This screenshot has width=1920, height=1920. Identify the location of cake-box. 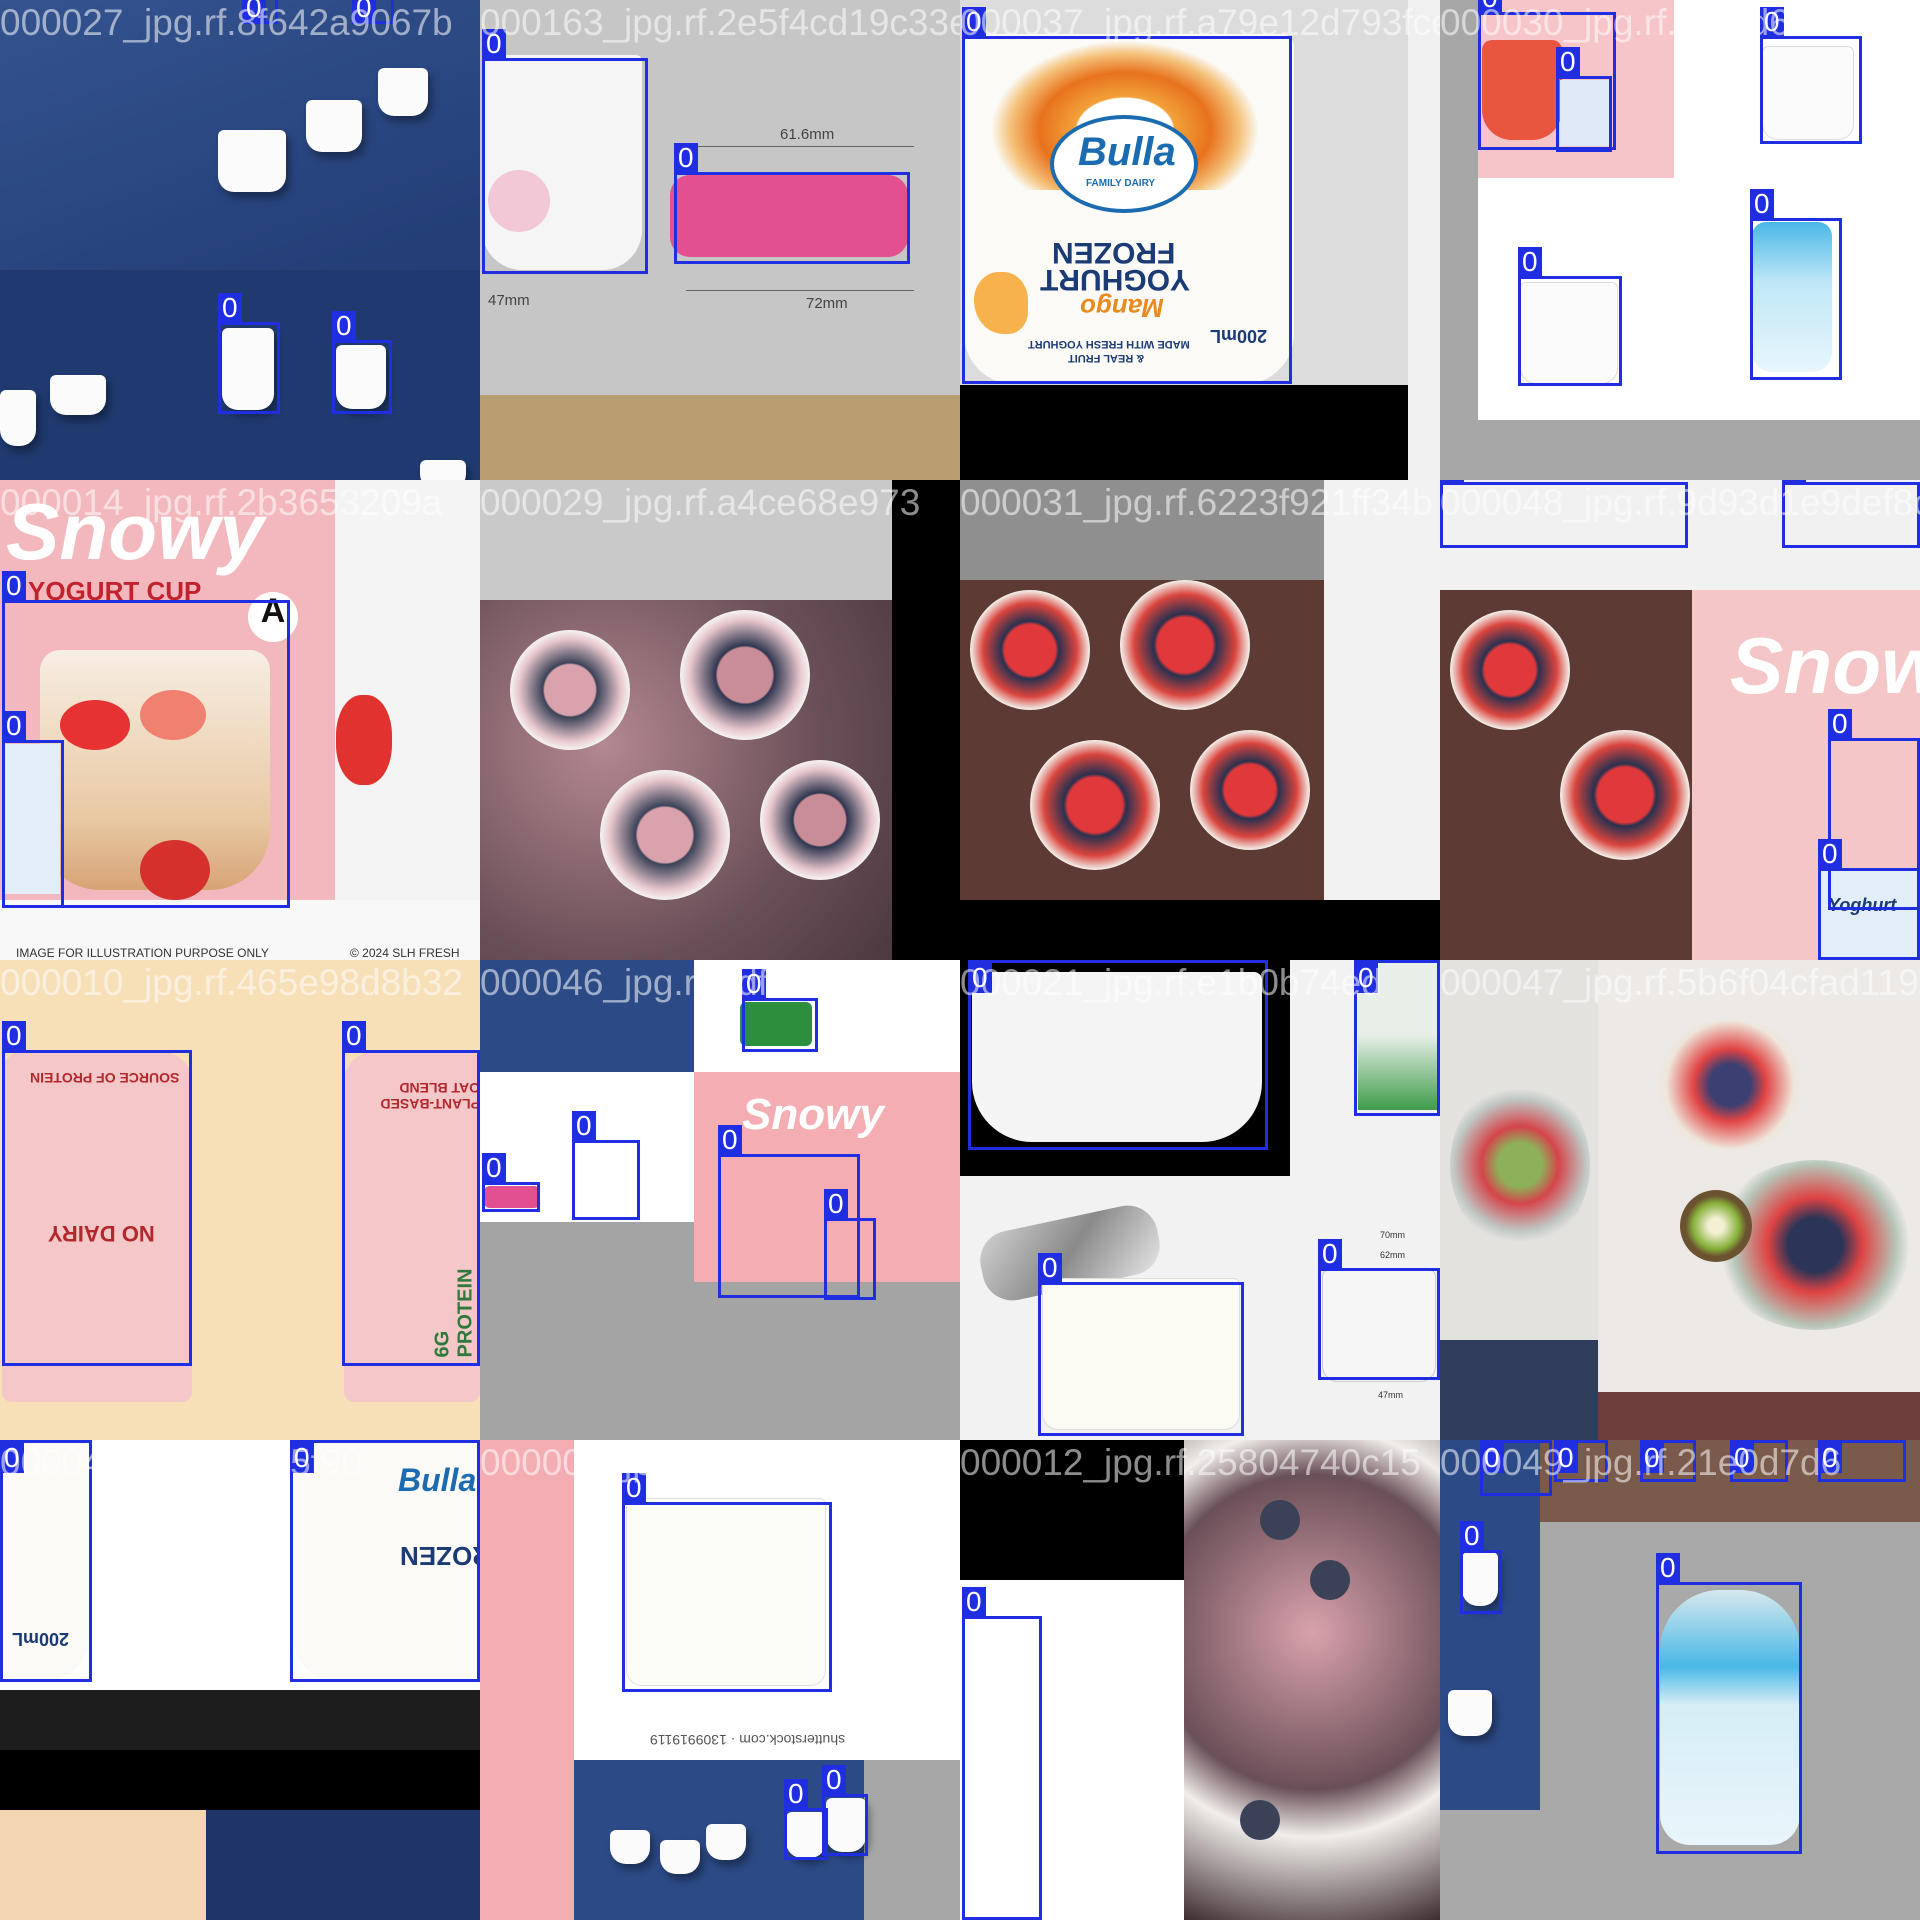
(1759, 1416).